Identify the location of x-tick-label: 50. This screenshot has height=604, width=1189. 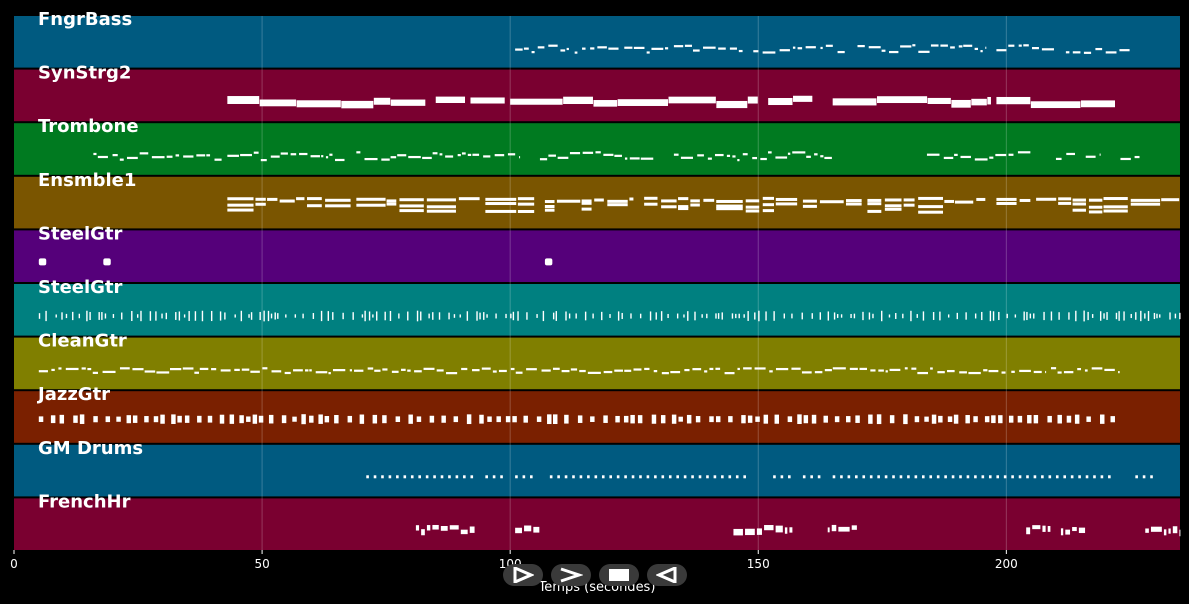
(261, 564).